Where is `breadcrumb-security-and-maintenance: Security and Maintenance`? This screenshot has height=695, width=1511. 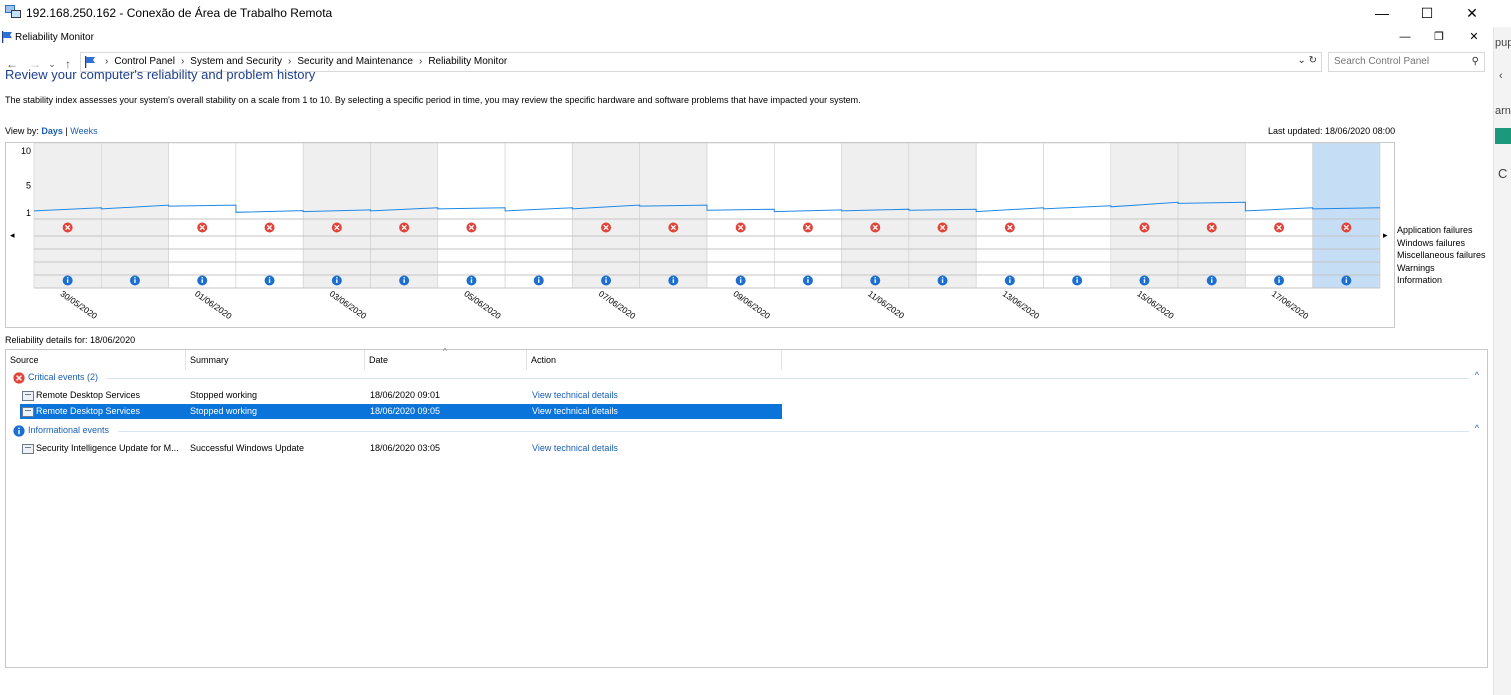 breadcrumb-security-and-maintenance: Security and Maintenance is located at coordinates (355, 61).